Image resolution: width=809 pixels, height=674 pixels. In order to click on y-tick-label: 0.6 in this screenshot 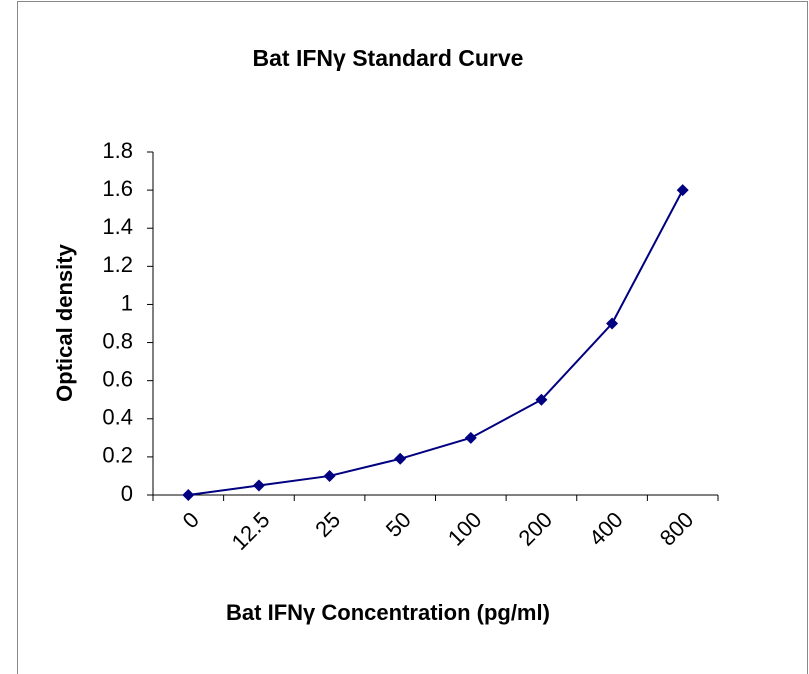, I will do `click(117, 378)`.